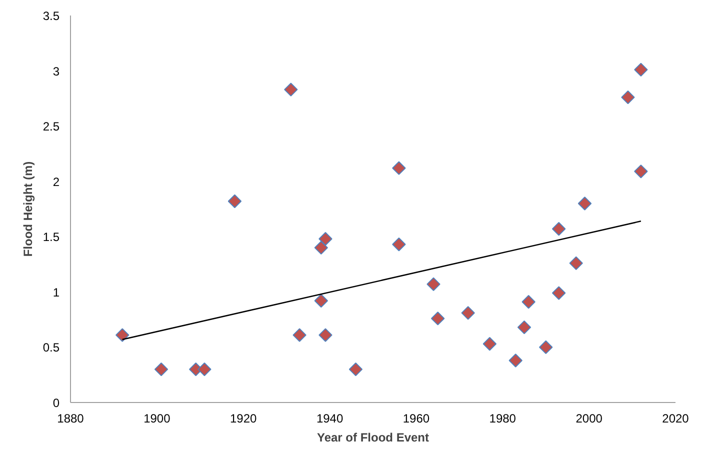 This screenshot has width=713, height=455. Describe the element at coordinates (51, 16) in the screenshot. I see `y-tick-label: 3.5` at that location.